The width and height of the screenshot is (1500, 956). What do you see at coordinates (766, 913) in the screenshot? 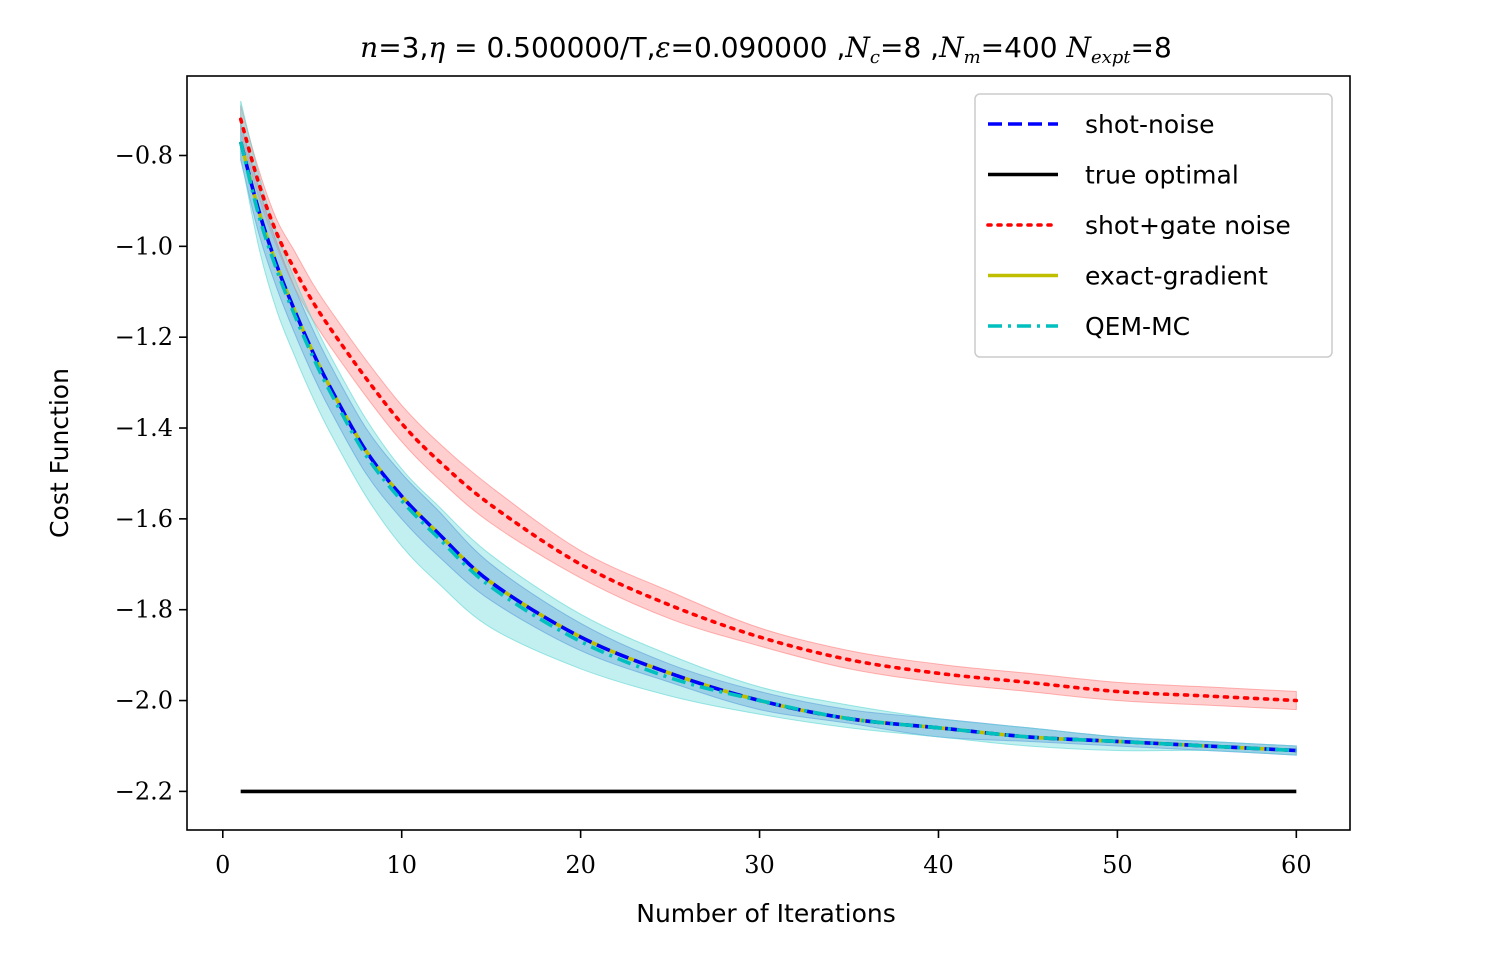
I see `x-axis-label: Number of Iterations` at bounding box center [766, 913].